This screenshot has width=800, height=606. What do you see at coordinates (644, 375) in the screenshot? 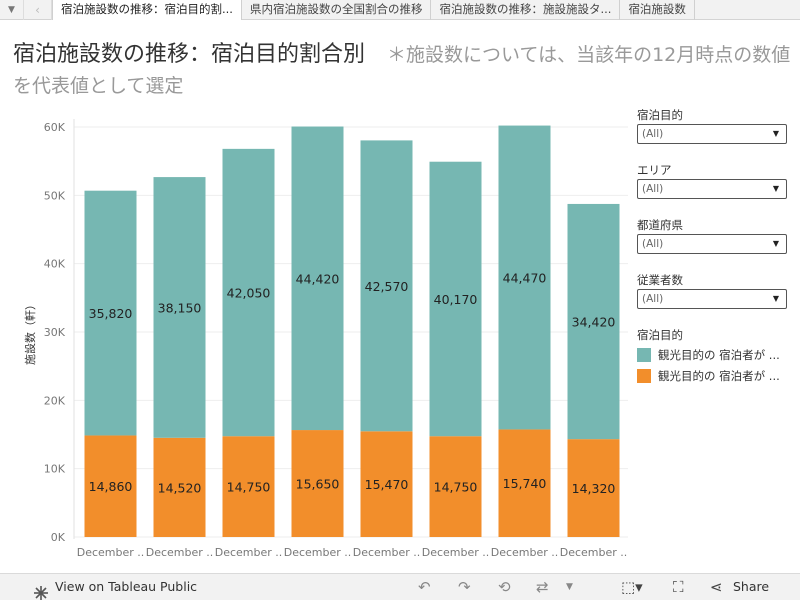
I see `legend-swatch-orange` at bounding box center [644, 375].